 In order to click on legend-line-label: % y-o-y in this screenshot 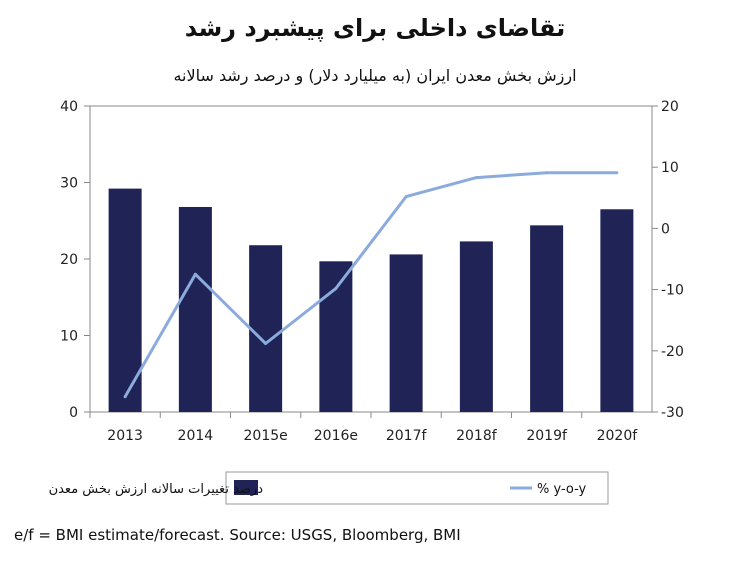, I will do `click(562, 489)`.